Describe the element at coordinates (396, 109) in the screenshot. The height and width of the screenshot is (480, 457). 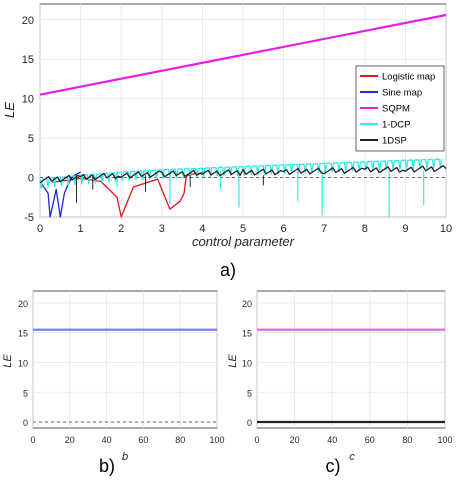
I see `legend-entry: SQPM` at that location.